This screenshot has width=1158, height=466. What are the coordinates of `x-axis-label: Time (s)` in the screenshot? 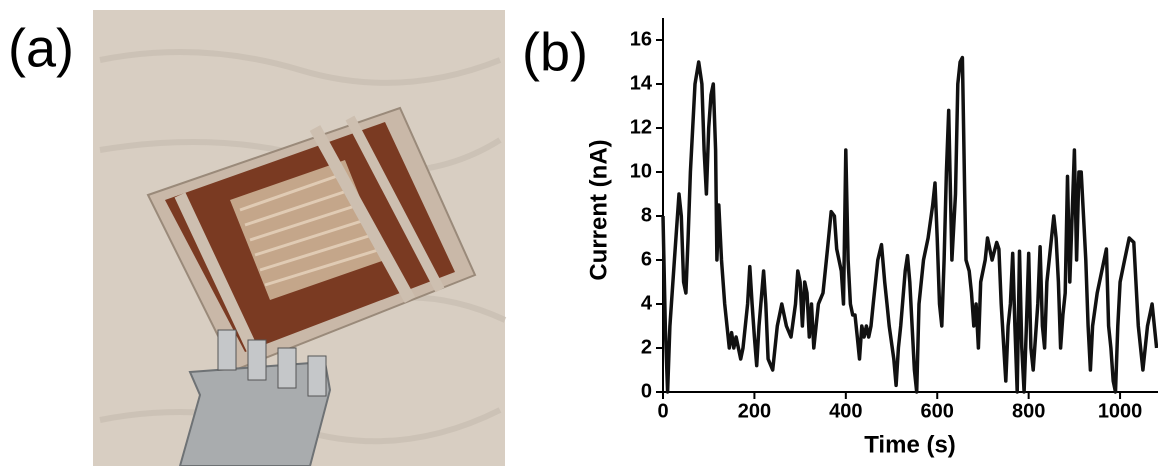 It's located at (910, 444).